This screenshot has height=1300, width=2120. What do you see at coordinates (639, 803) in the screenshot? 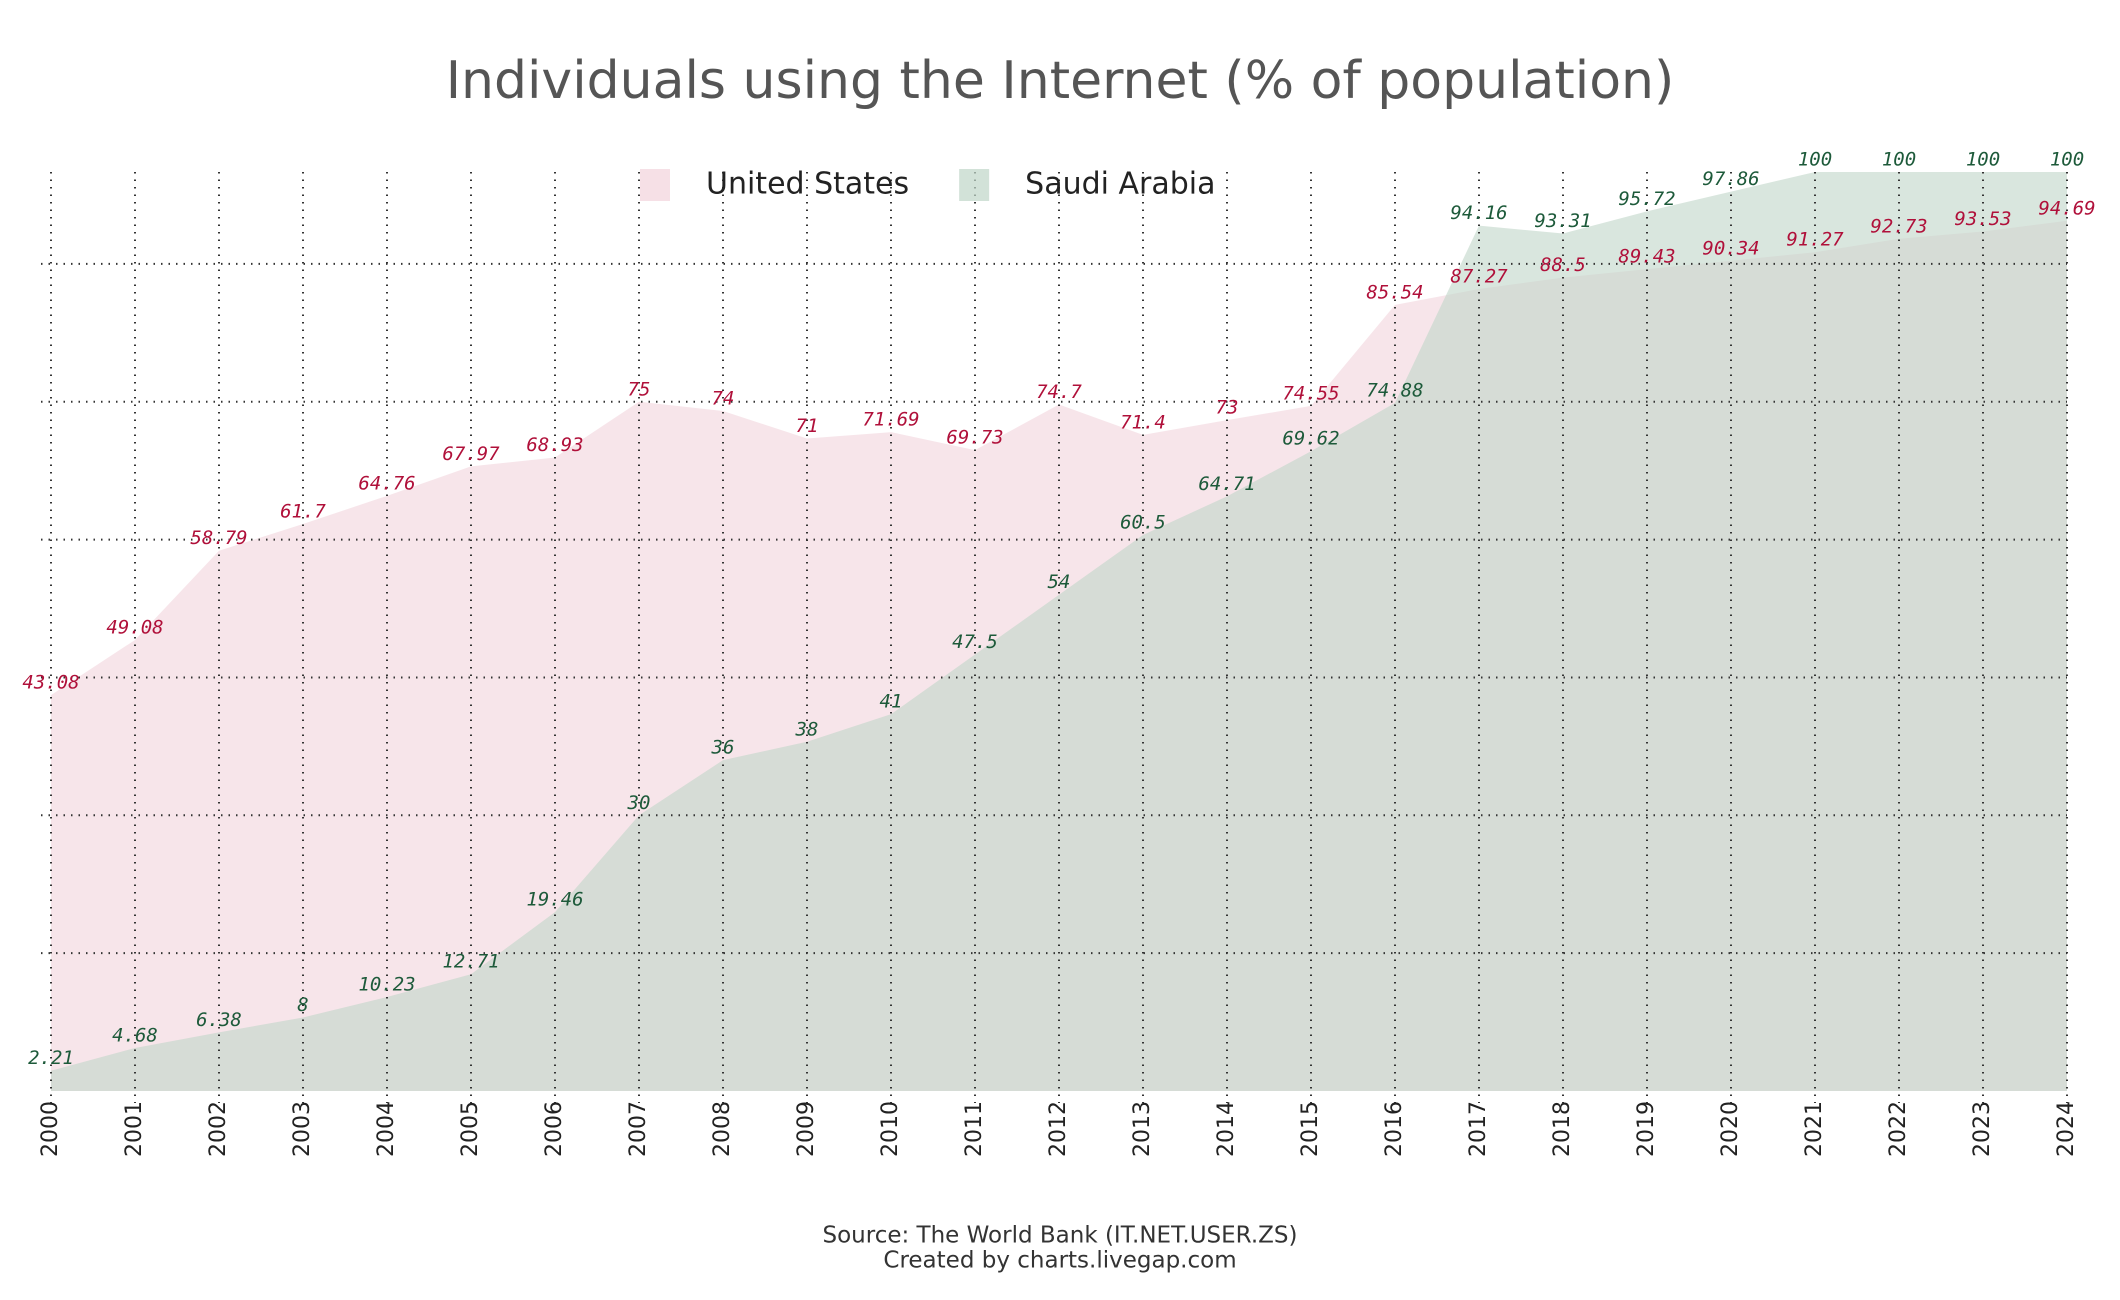
I see `data-label: 30` at bounding box center [639, 803].